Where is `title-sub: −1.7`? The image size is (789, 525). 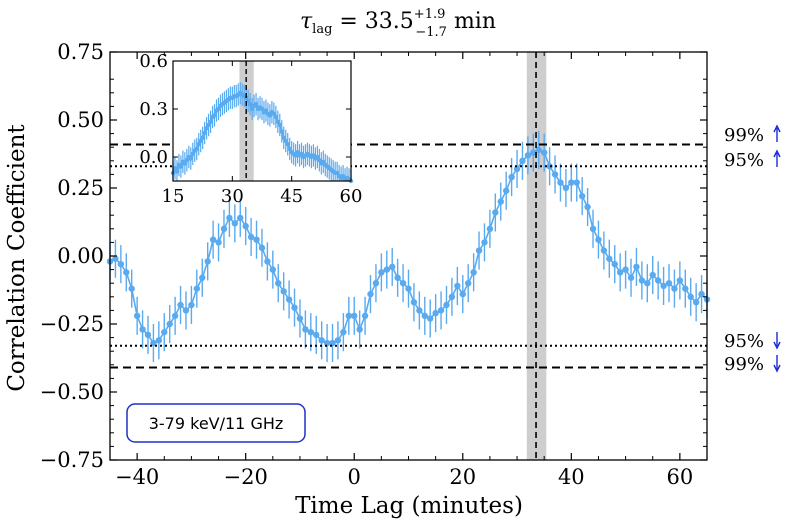
title-sub: −1.7 is located at coordinates (431, 32).